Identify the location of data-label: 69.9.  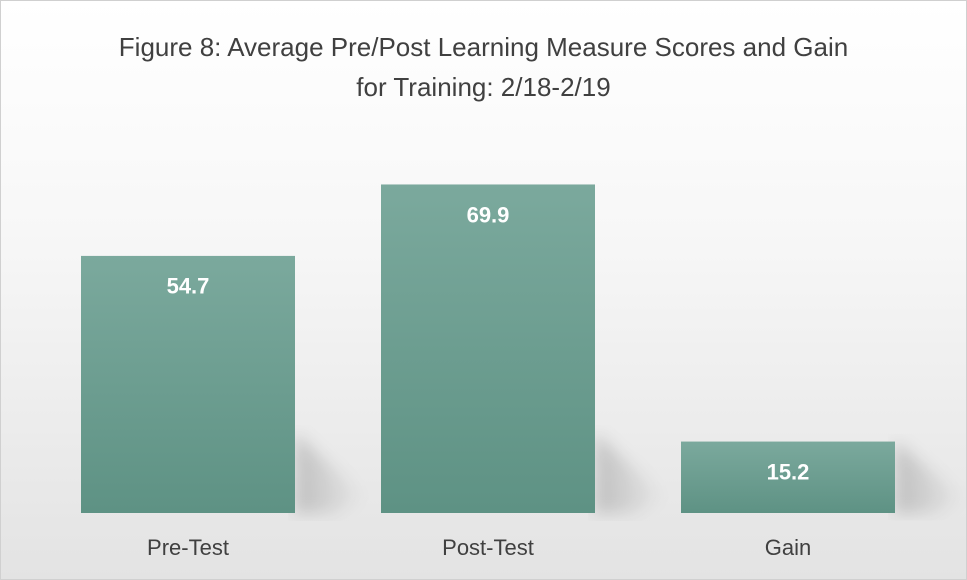
(488, 214).